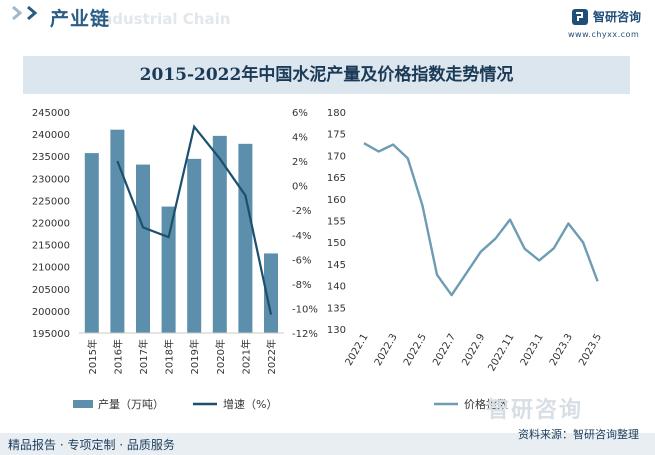 This screenshot has height=455, width=655. I want to click on left-axis-tick-label: 235000, so click(51, 157).